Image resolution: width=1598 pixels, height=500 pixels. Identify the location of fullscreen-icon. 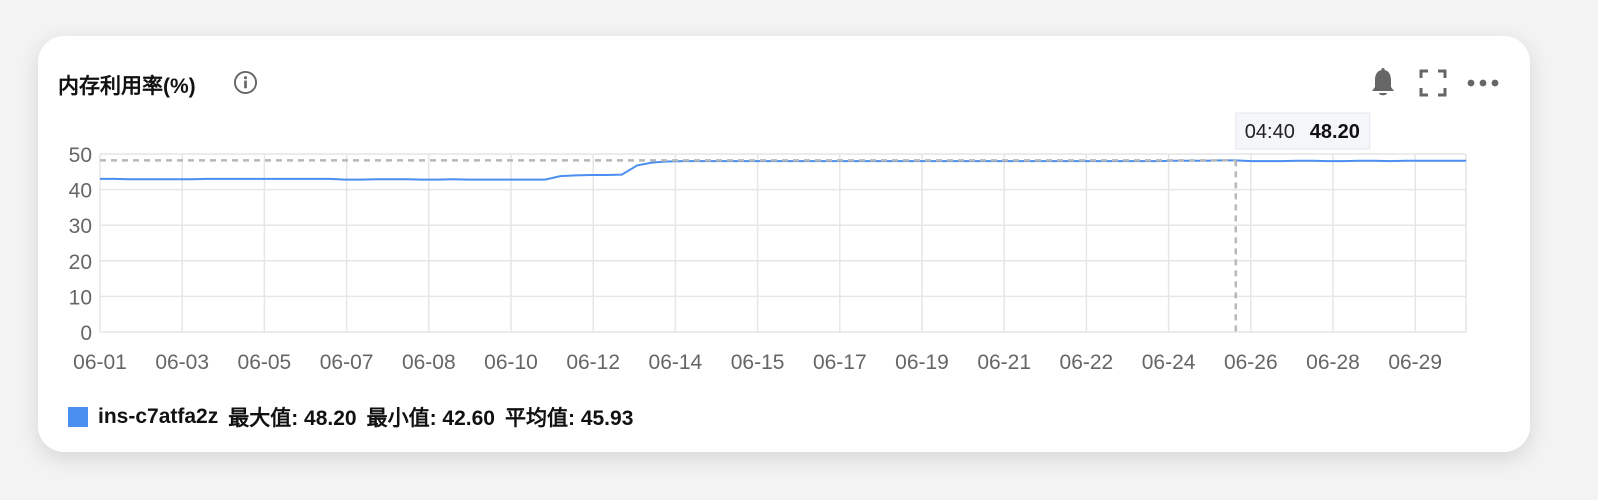
(1433, 83).